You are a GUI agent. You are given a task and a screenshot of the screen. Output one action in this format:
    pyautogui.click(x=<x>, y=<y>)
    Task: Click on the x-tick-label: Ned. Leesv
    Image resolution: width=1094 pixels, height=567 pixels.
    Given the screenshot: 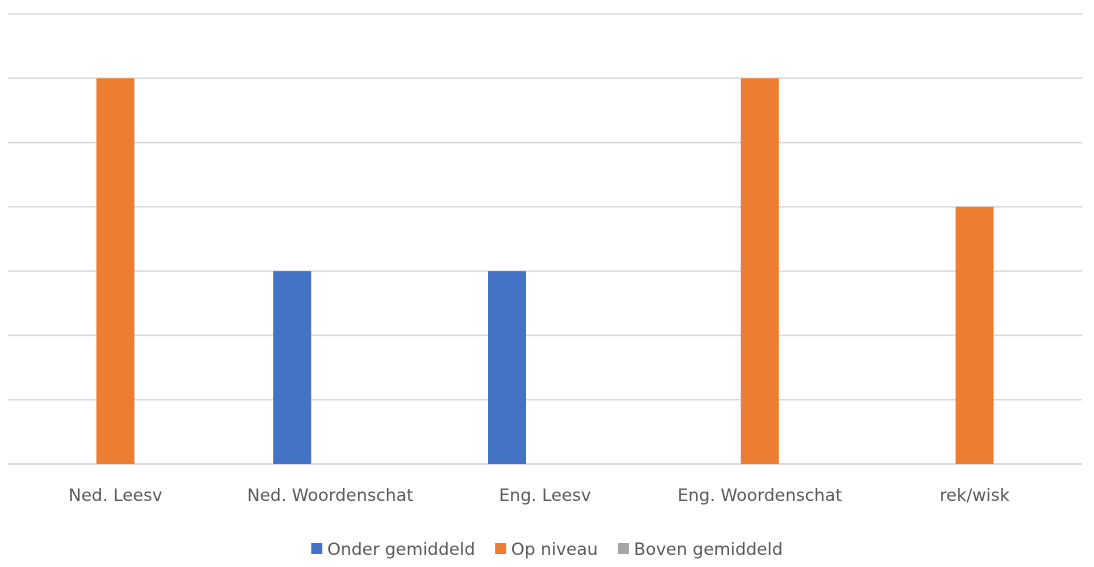 What is the action you would take?
    pyautogui.click(x=116, y=496)
    